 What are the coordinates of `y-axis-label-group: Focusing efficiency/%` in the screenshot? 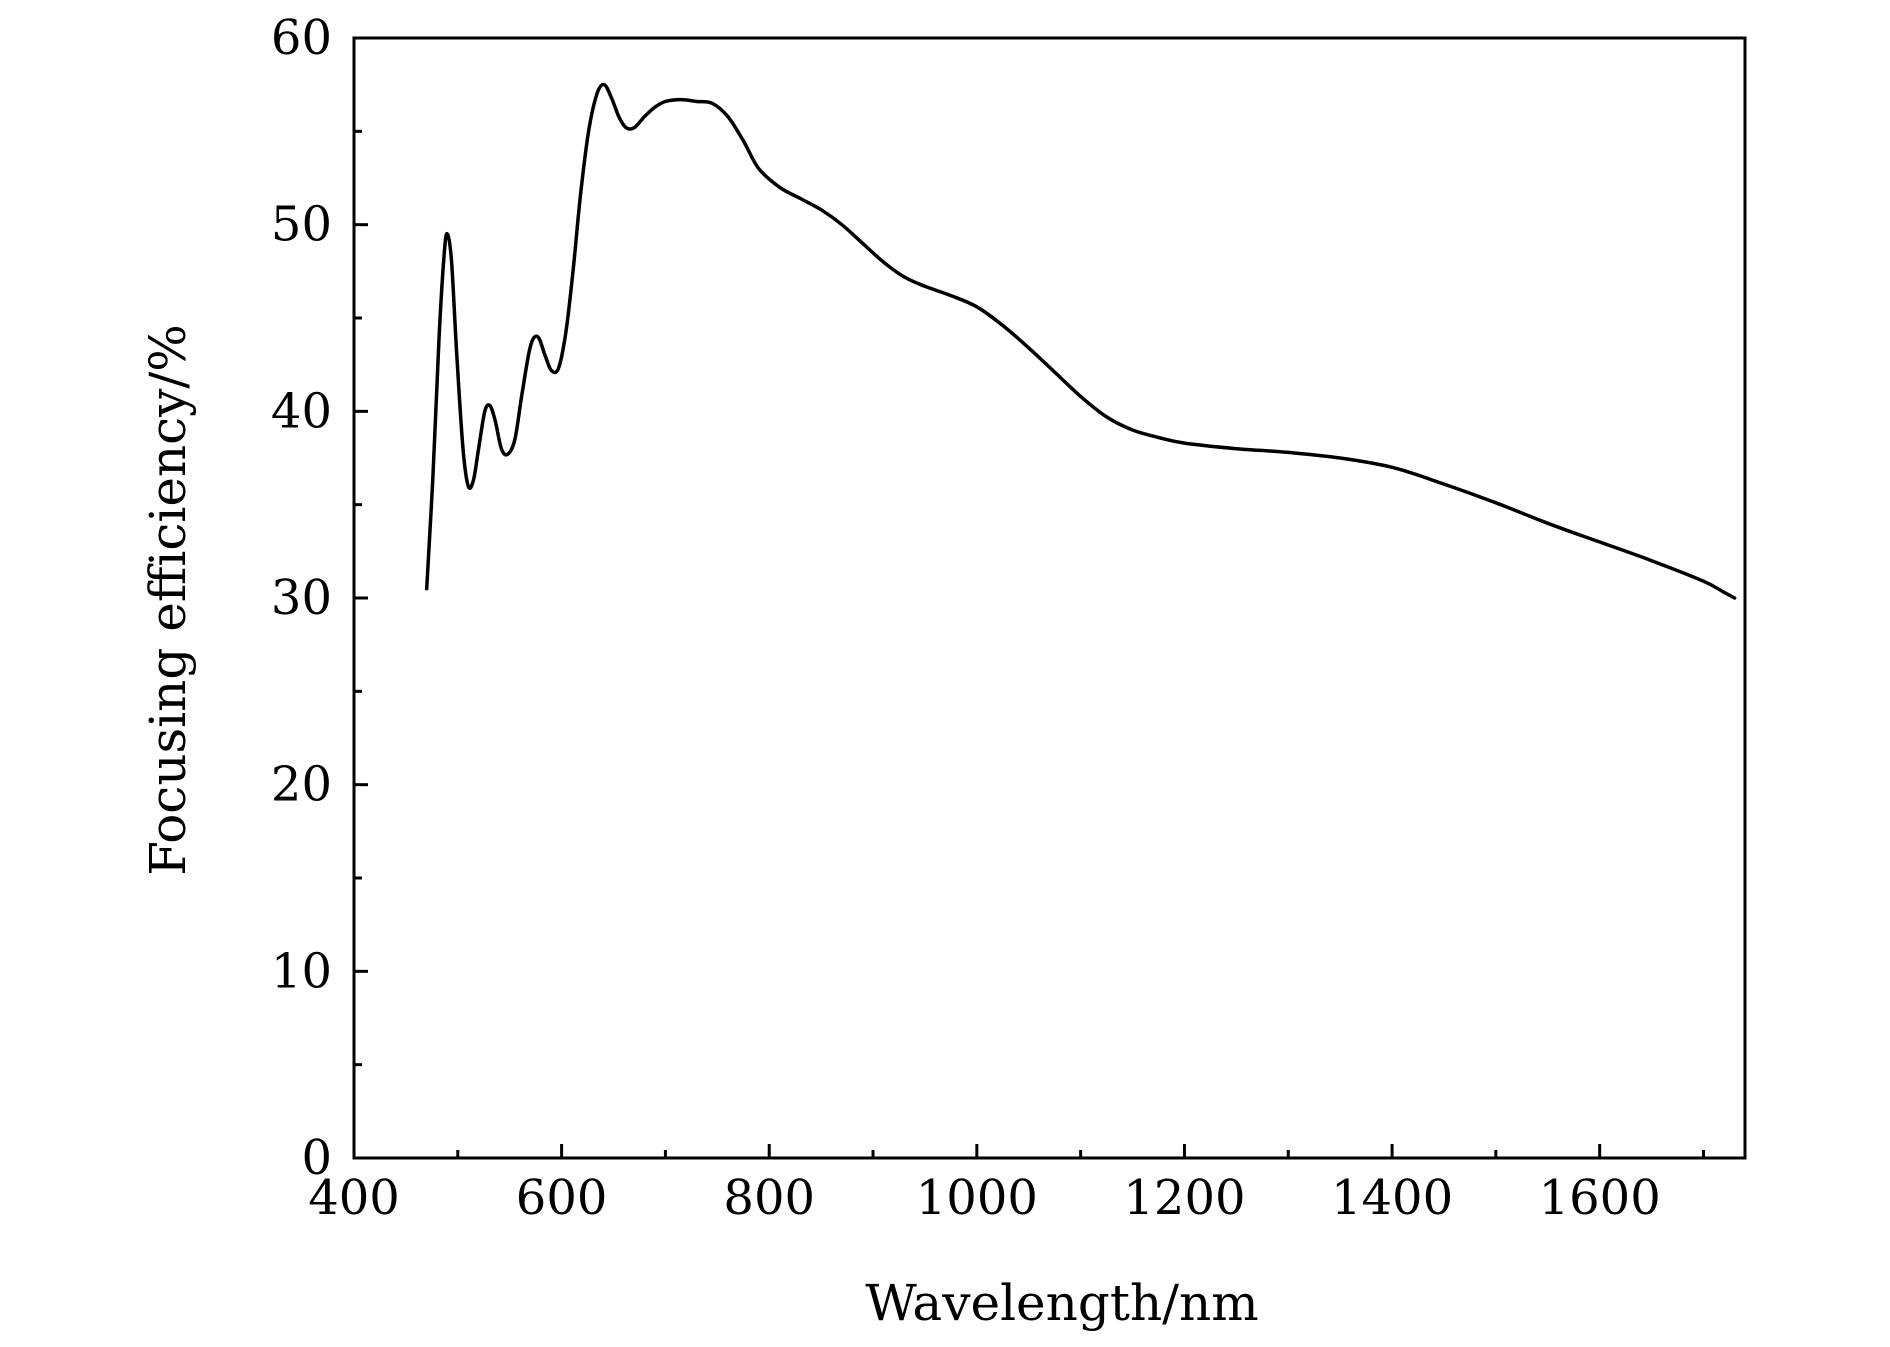 It's located at (168, 600).